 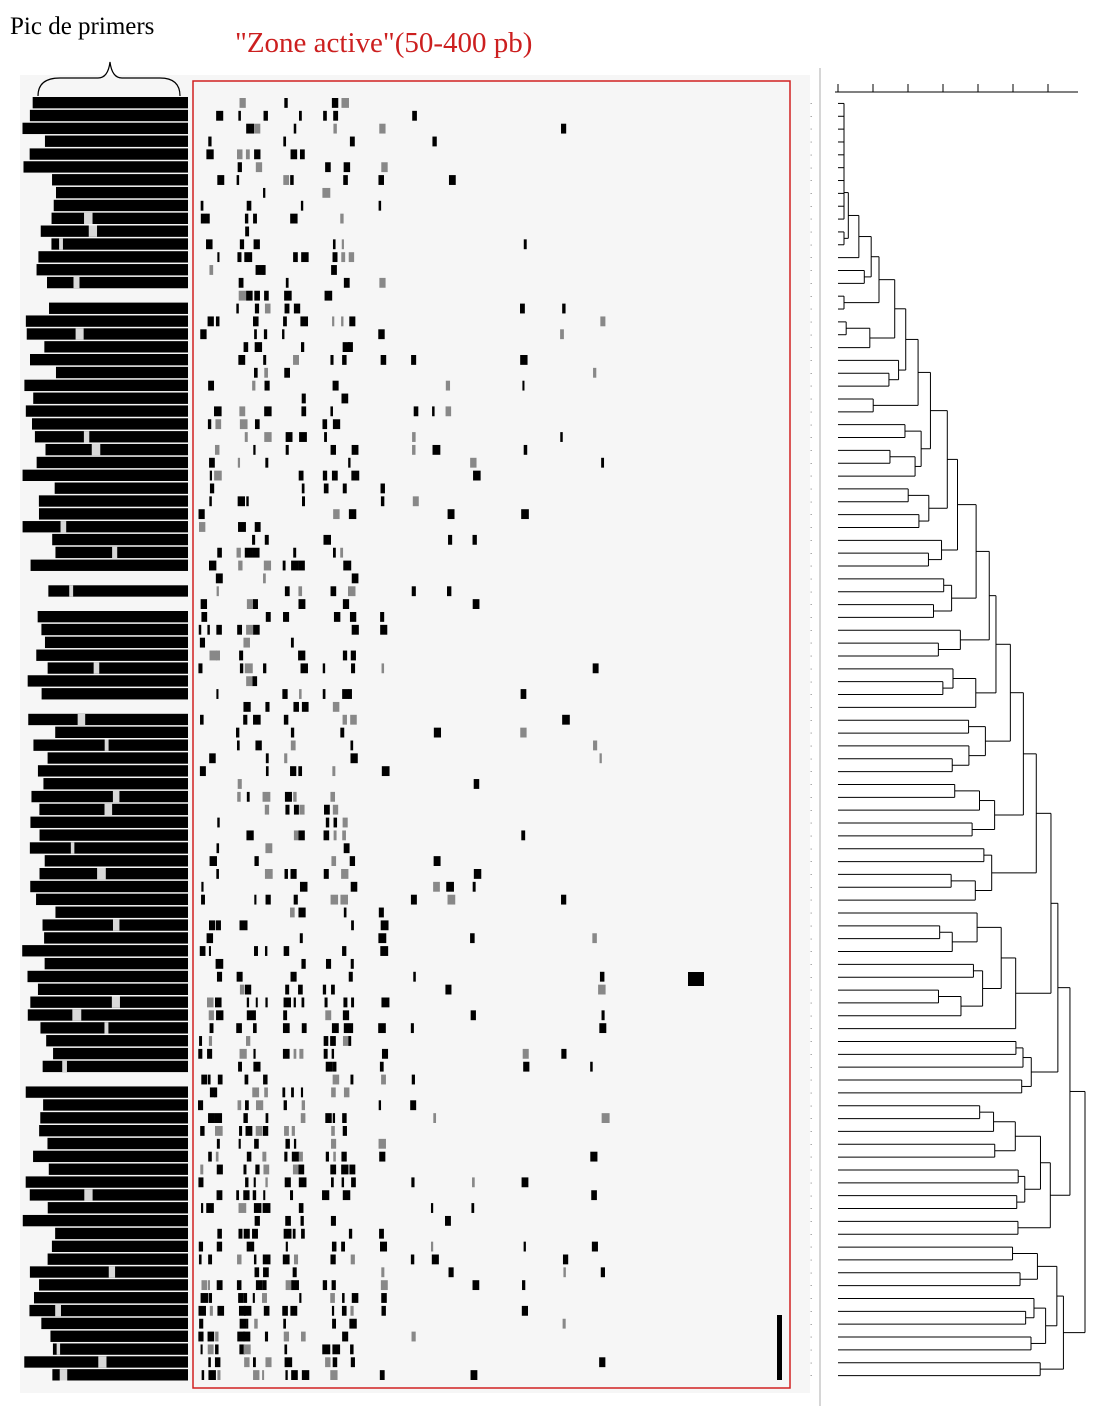 What do you see at coordinates (383, 43) in the screenshot?
I see `active-zone-label: "Zone active"(50-400 pb)` at bounding box center [383, 43].